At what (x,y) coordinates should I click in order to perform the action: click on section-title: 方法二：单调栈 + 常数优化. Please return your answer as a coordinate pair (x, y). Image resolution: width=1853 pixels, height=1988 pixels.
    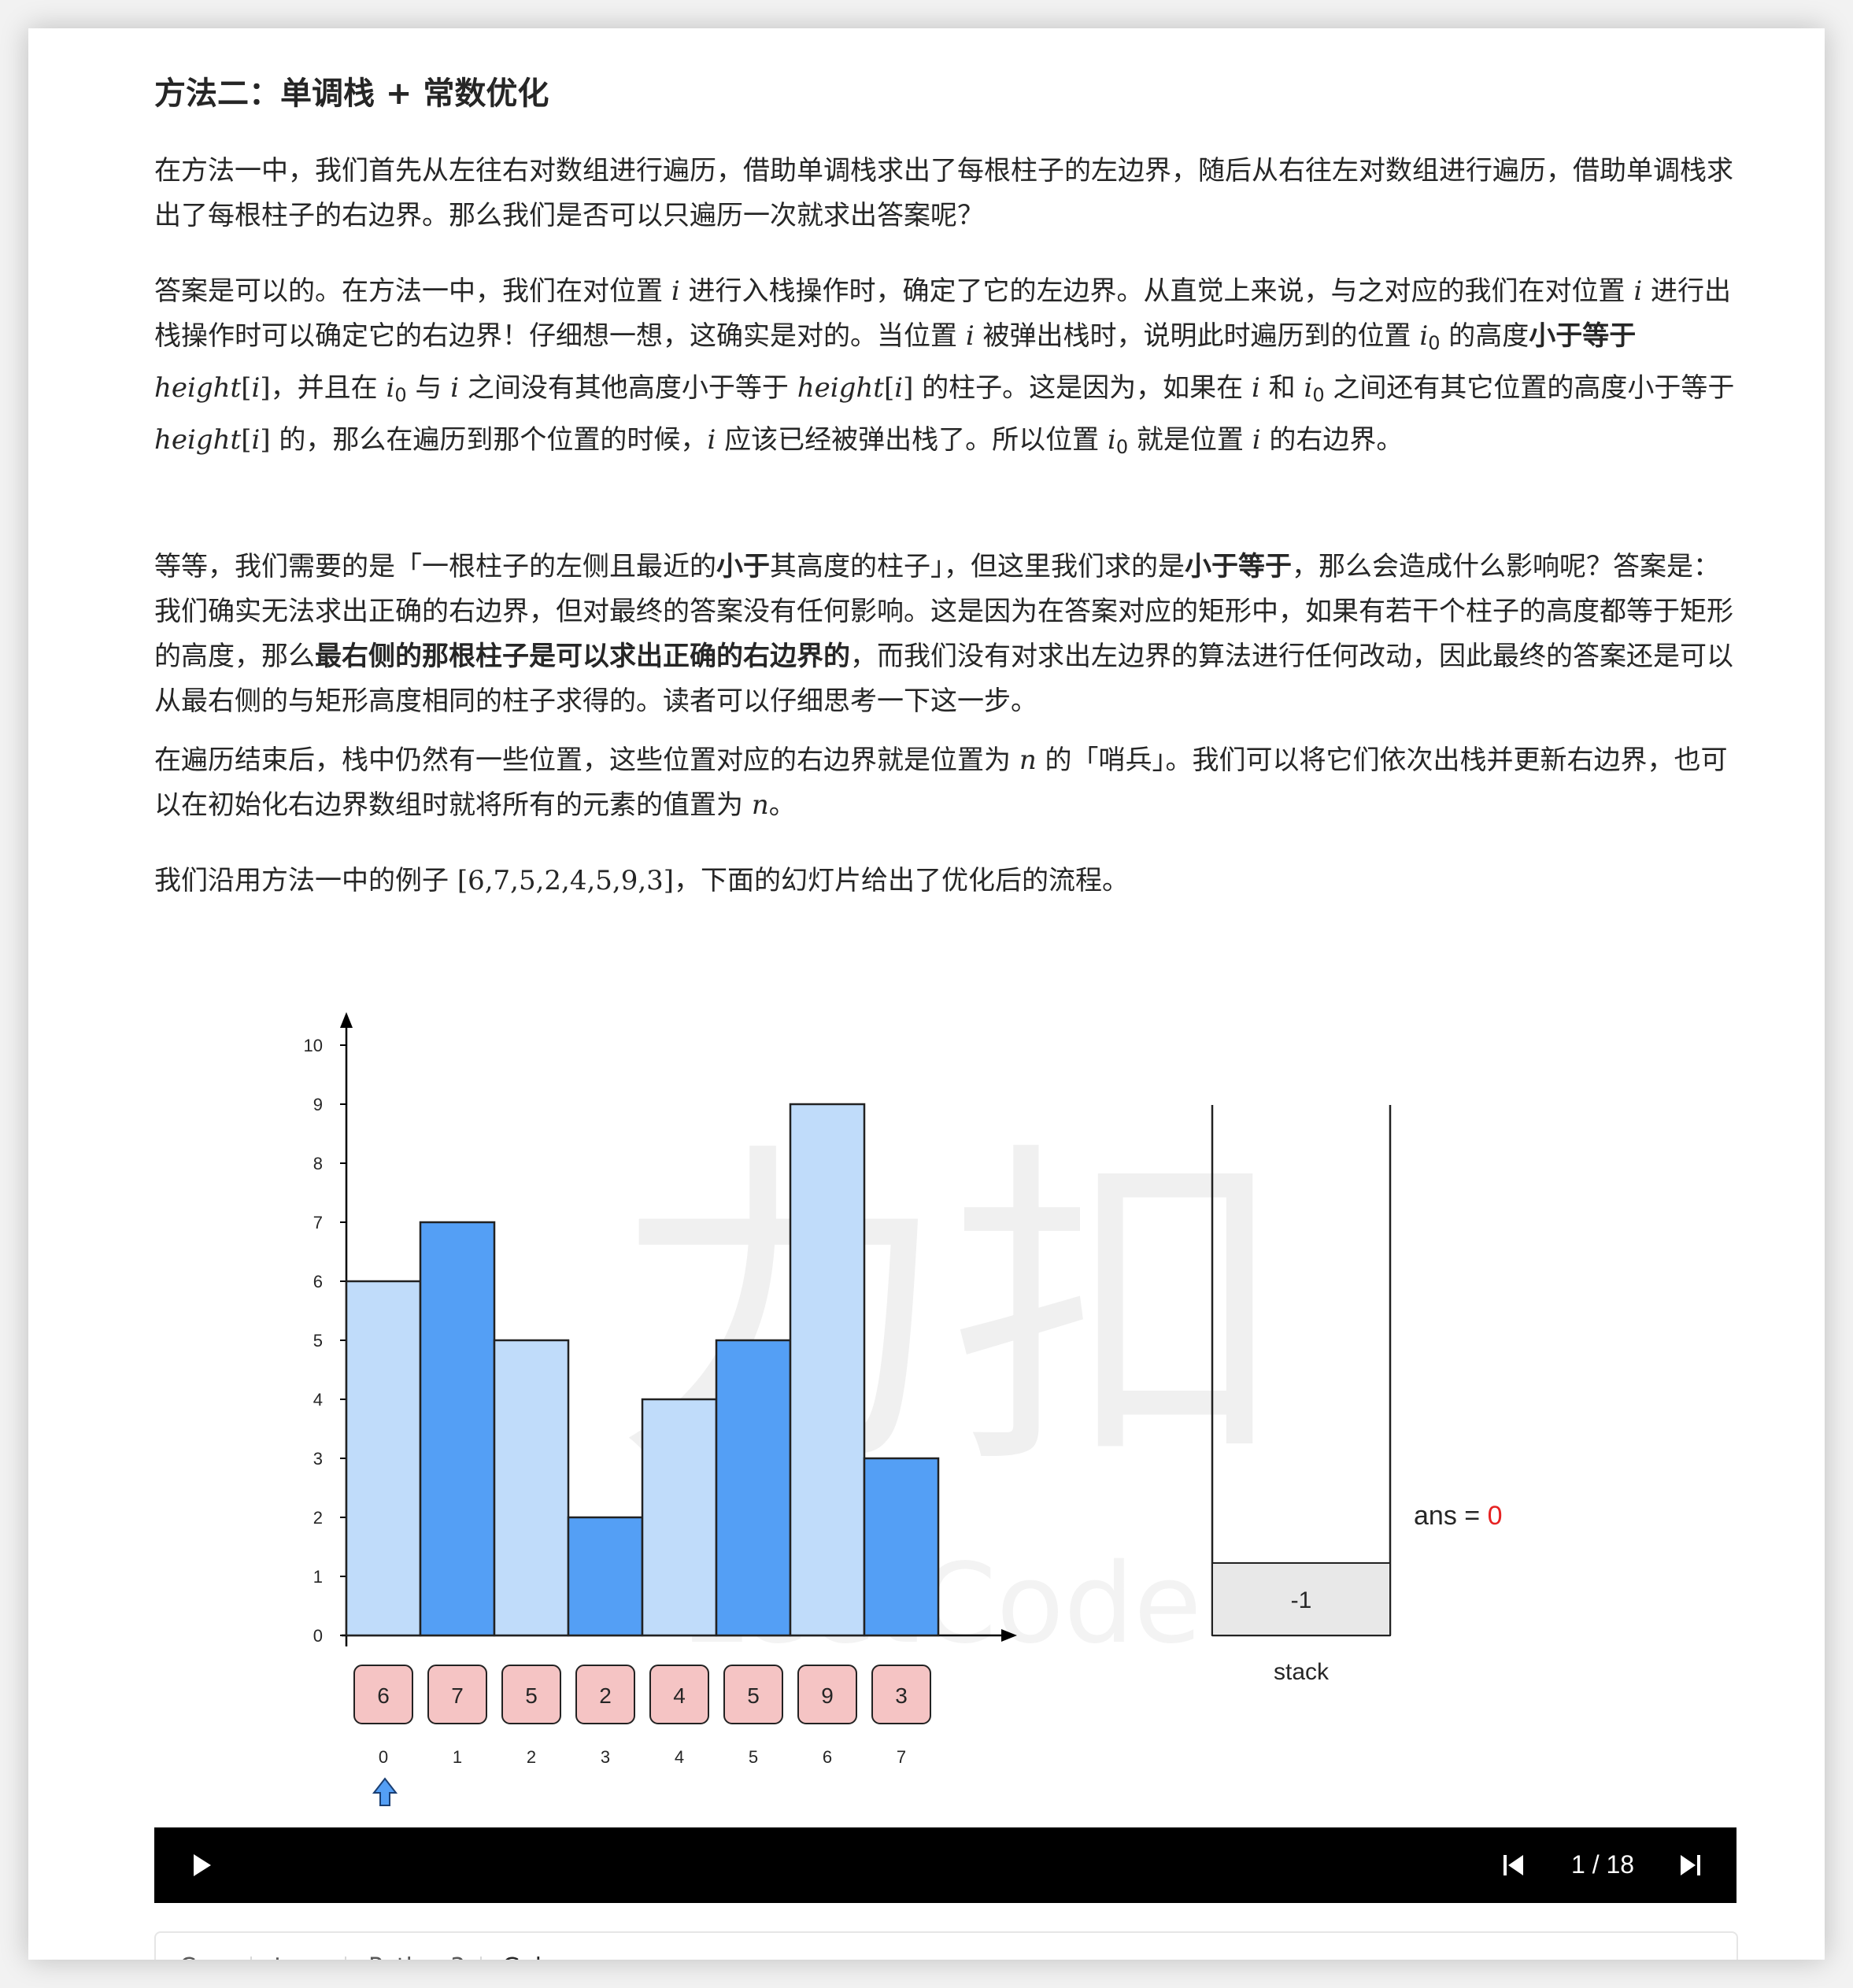
    Looking at the image, I should click on (351, 94).